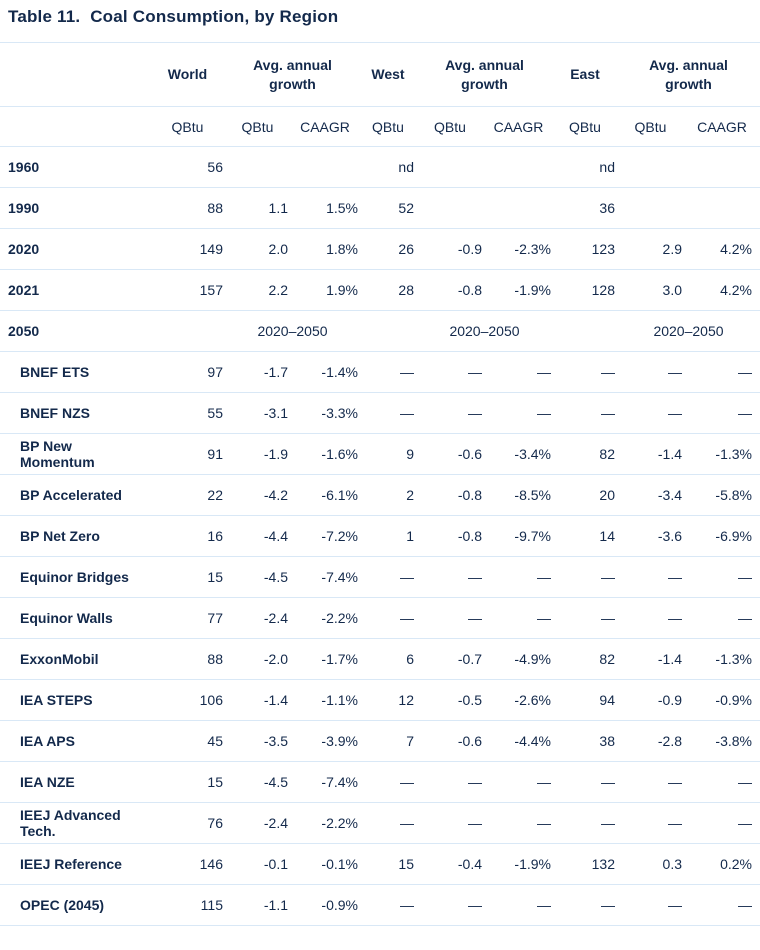 Image resolution: width=760 pixels, height=950 pixels. I want to click on cell: -1.4%, so click(339, 372).